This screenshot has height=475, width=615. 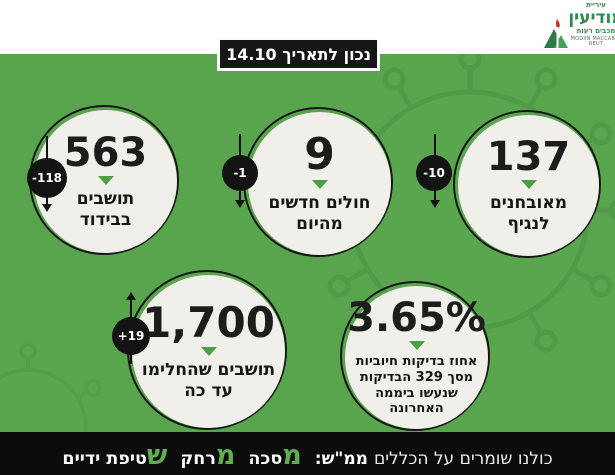 What do you see at coordinates (319, 223) in the screenshot?
I see `stat-label-line: מהיום` at bounding box center [319, 223].